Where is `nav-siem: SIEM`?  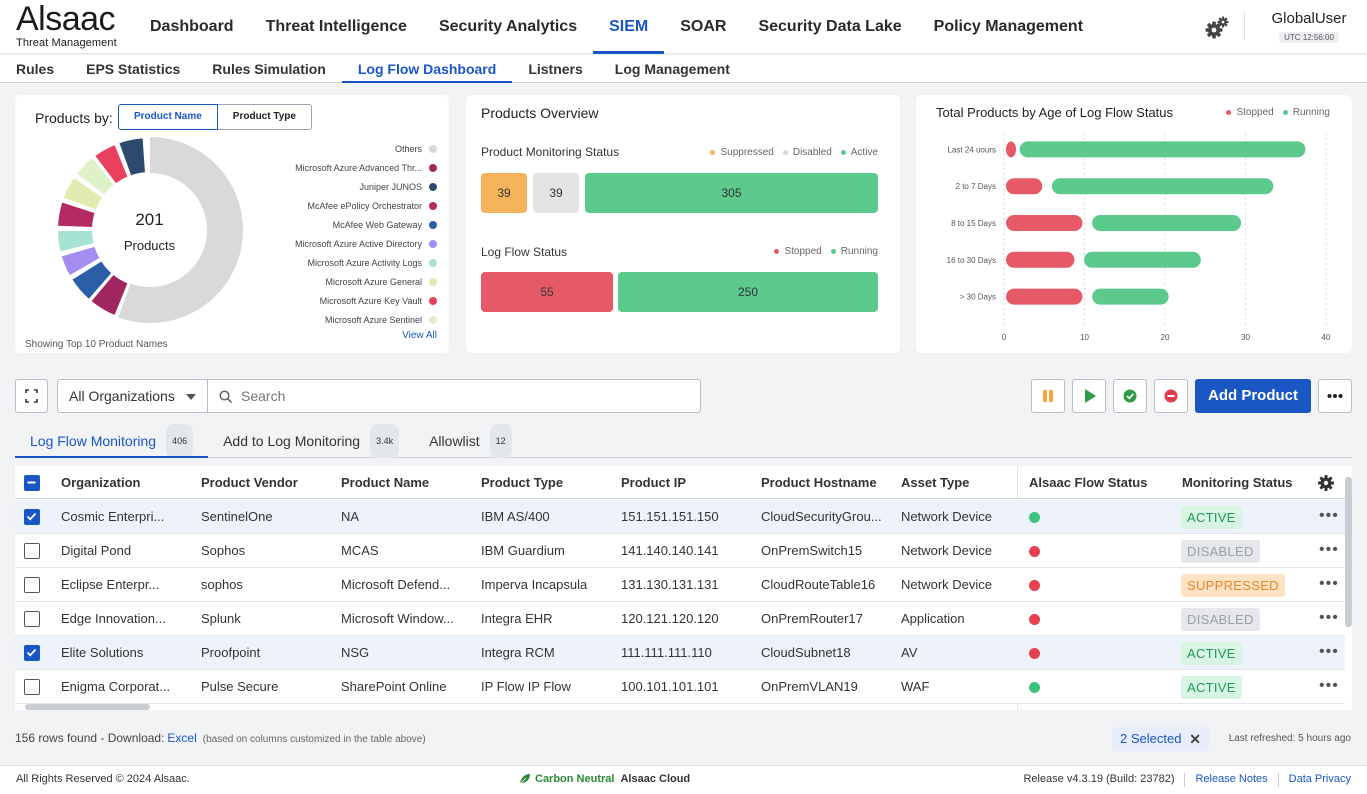
nav-siem: SIEM is located at coordinates (629, 27).